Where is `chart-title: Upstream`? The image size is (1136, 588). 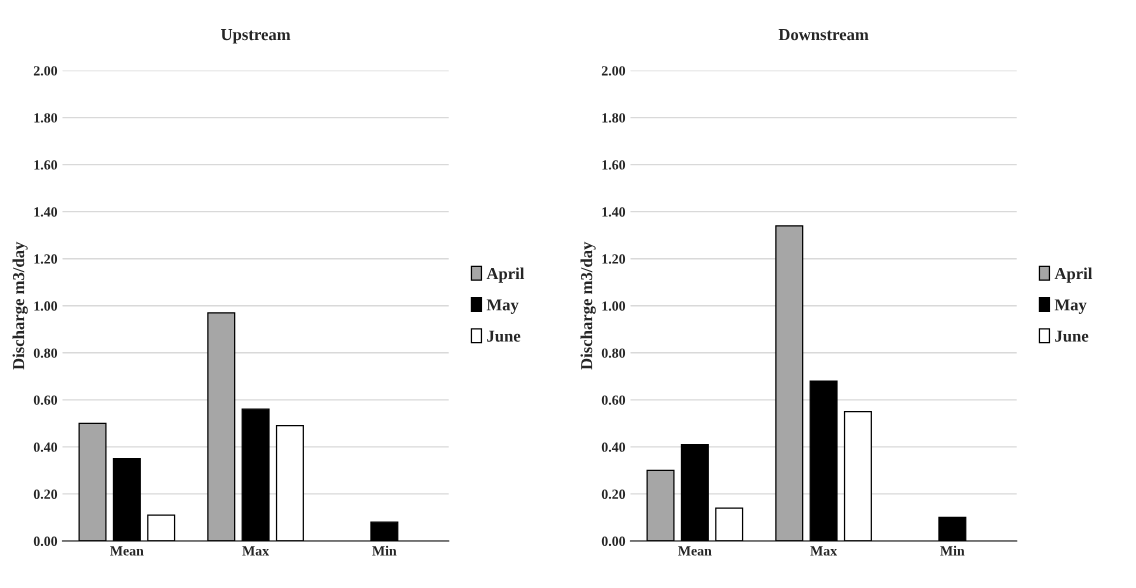 chart-title: Upstream is located at coordinates (255, 36).